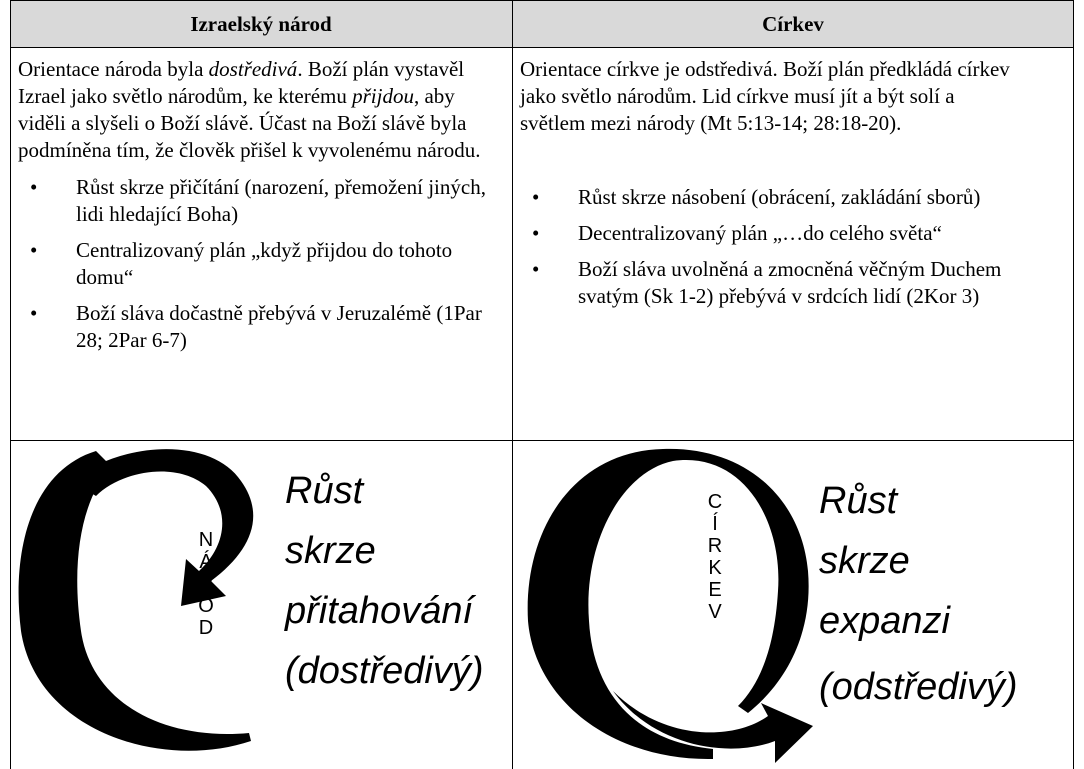  What do you see at coordinates (715, 557) in the screenshot?
I see `vertical-label: CÍRKEV` at bounding box center [715, 557].